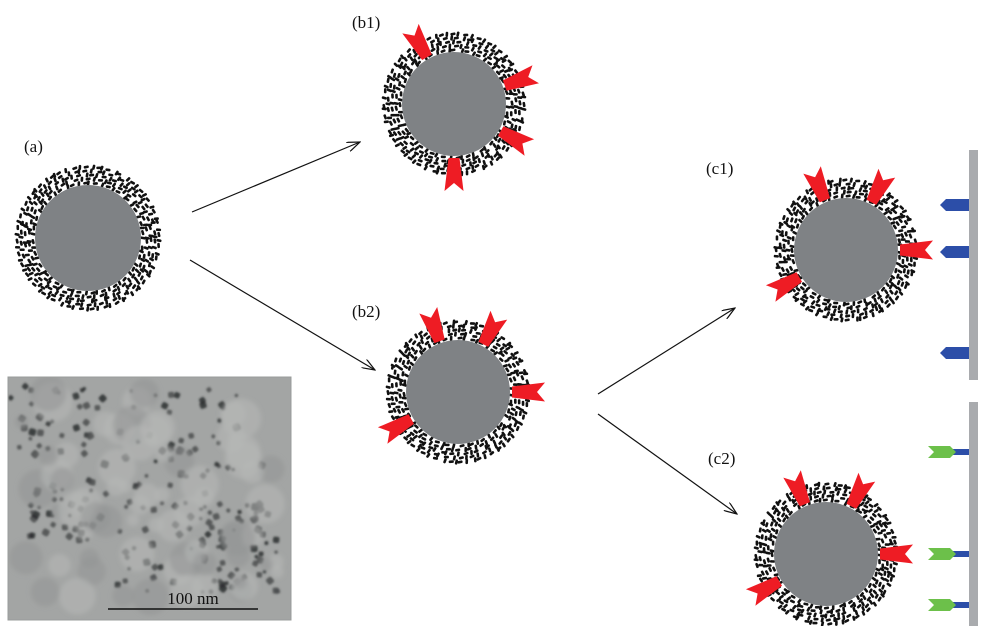  Describe the element at coordinates (454, 104) in the screenshot. I see `particle-b1-core` at that location.